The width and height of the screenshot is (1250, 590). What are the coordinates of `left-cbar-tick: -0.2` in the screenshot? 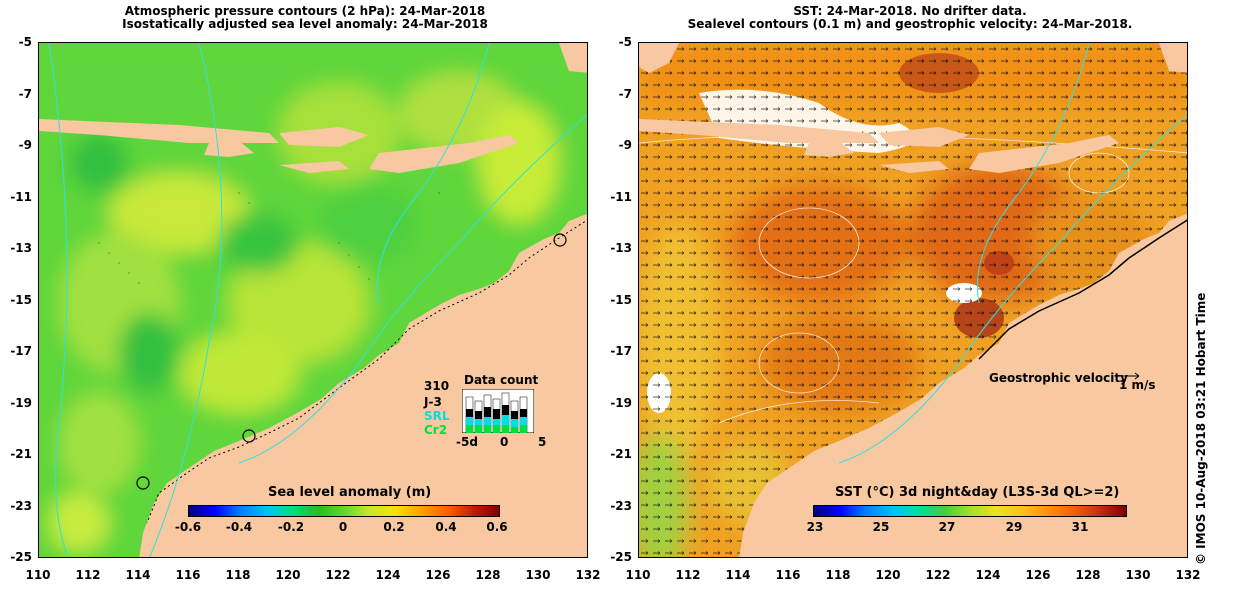 It's located at (291, 527).